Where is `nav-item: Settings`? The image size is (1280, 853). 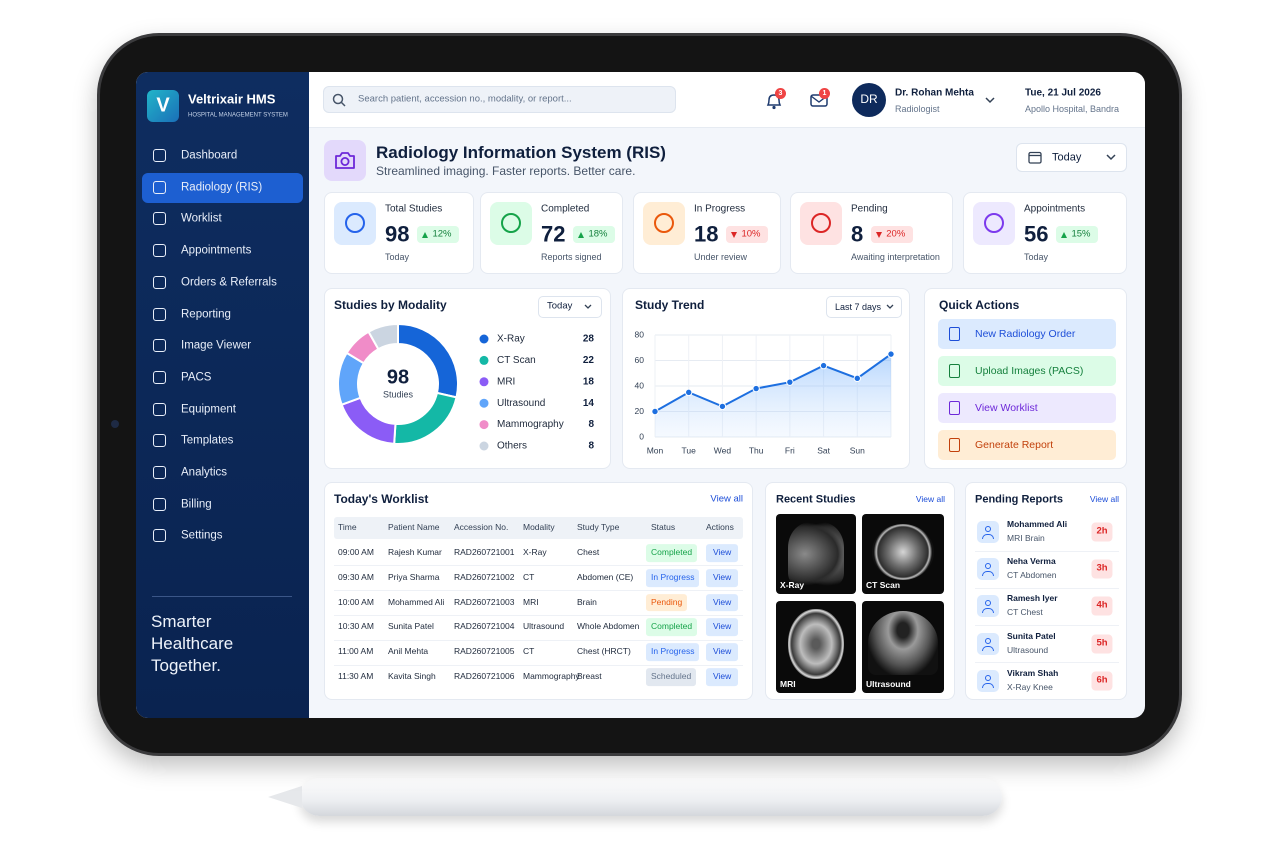 nav-item: Settings is located at coordinates (202, 535).